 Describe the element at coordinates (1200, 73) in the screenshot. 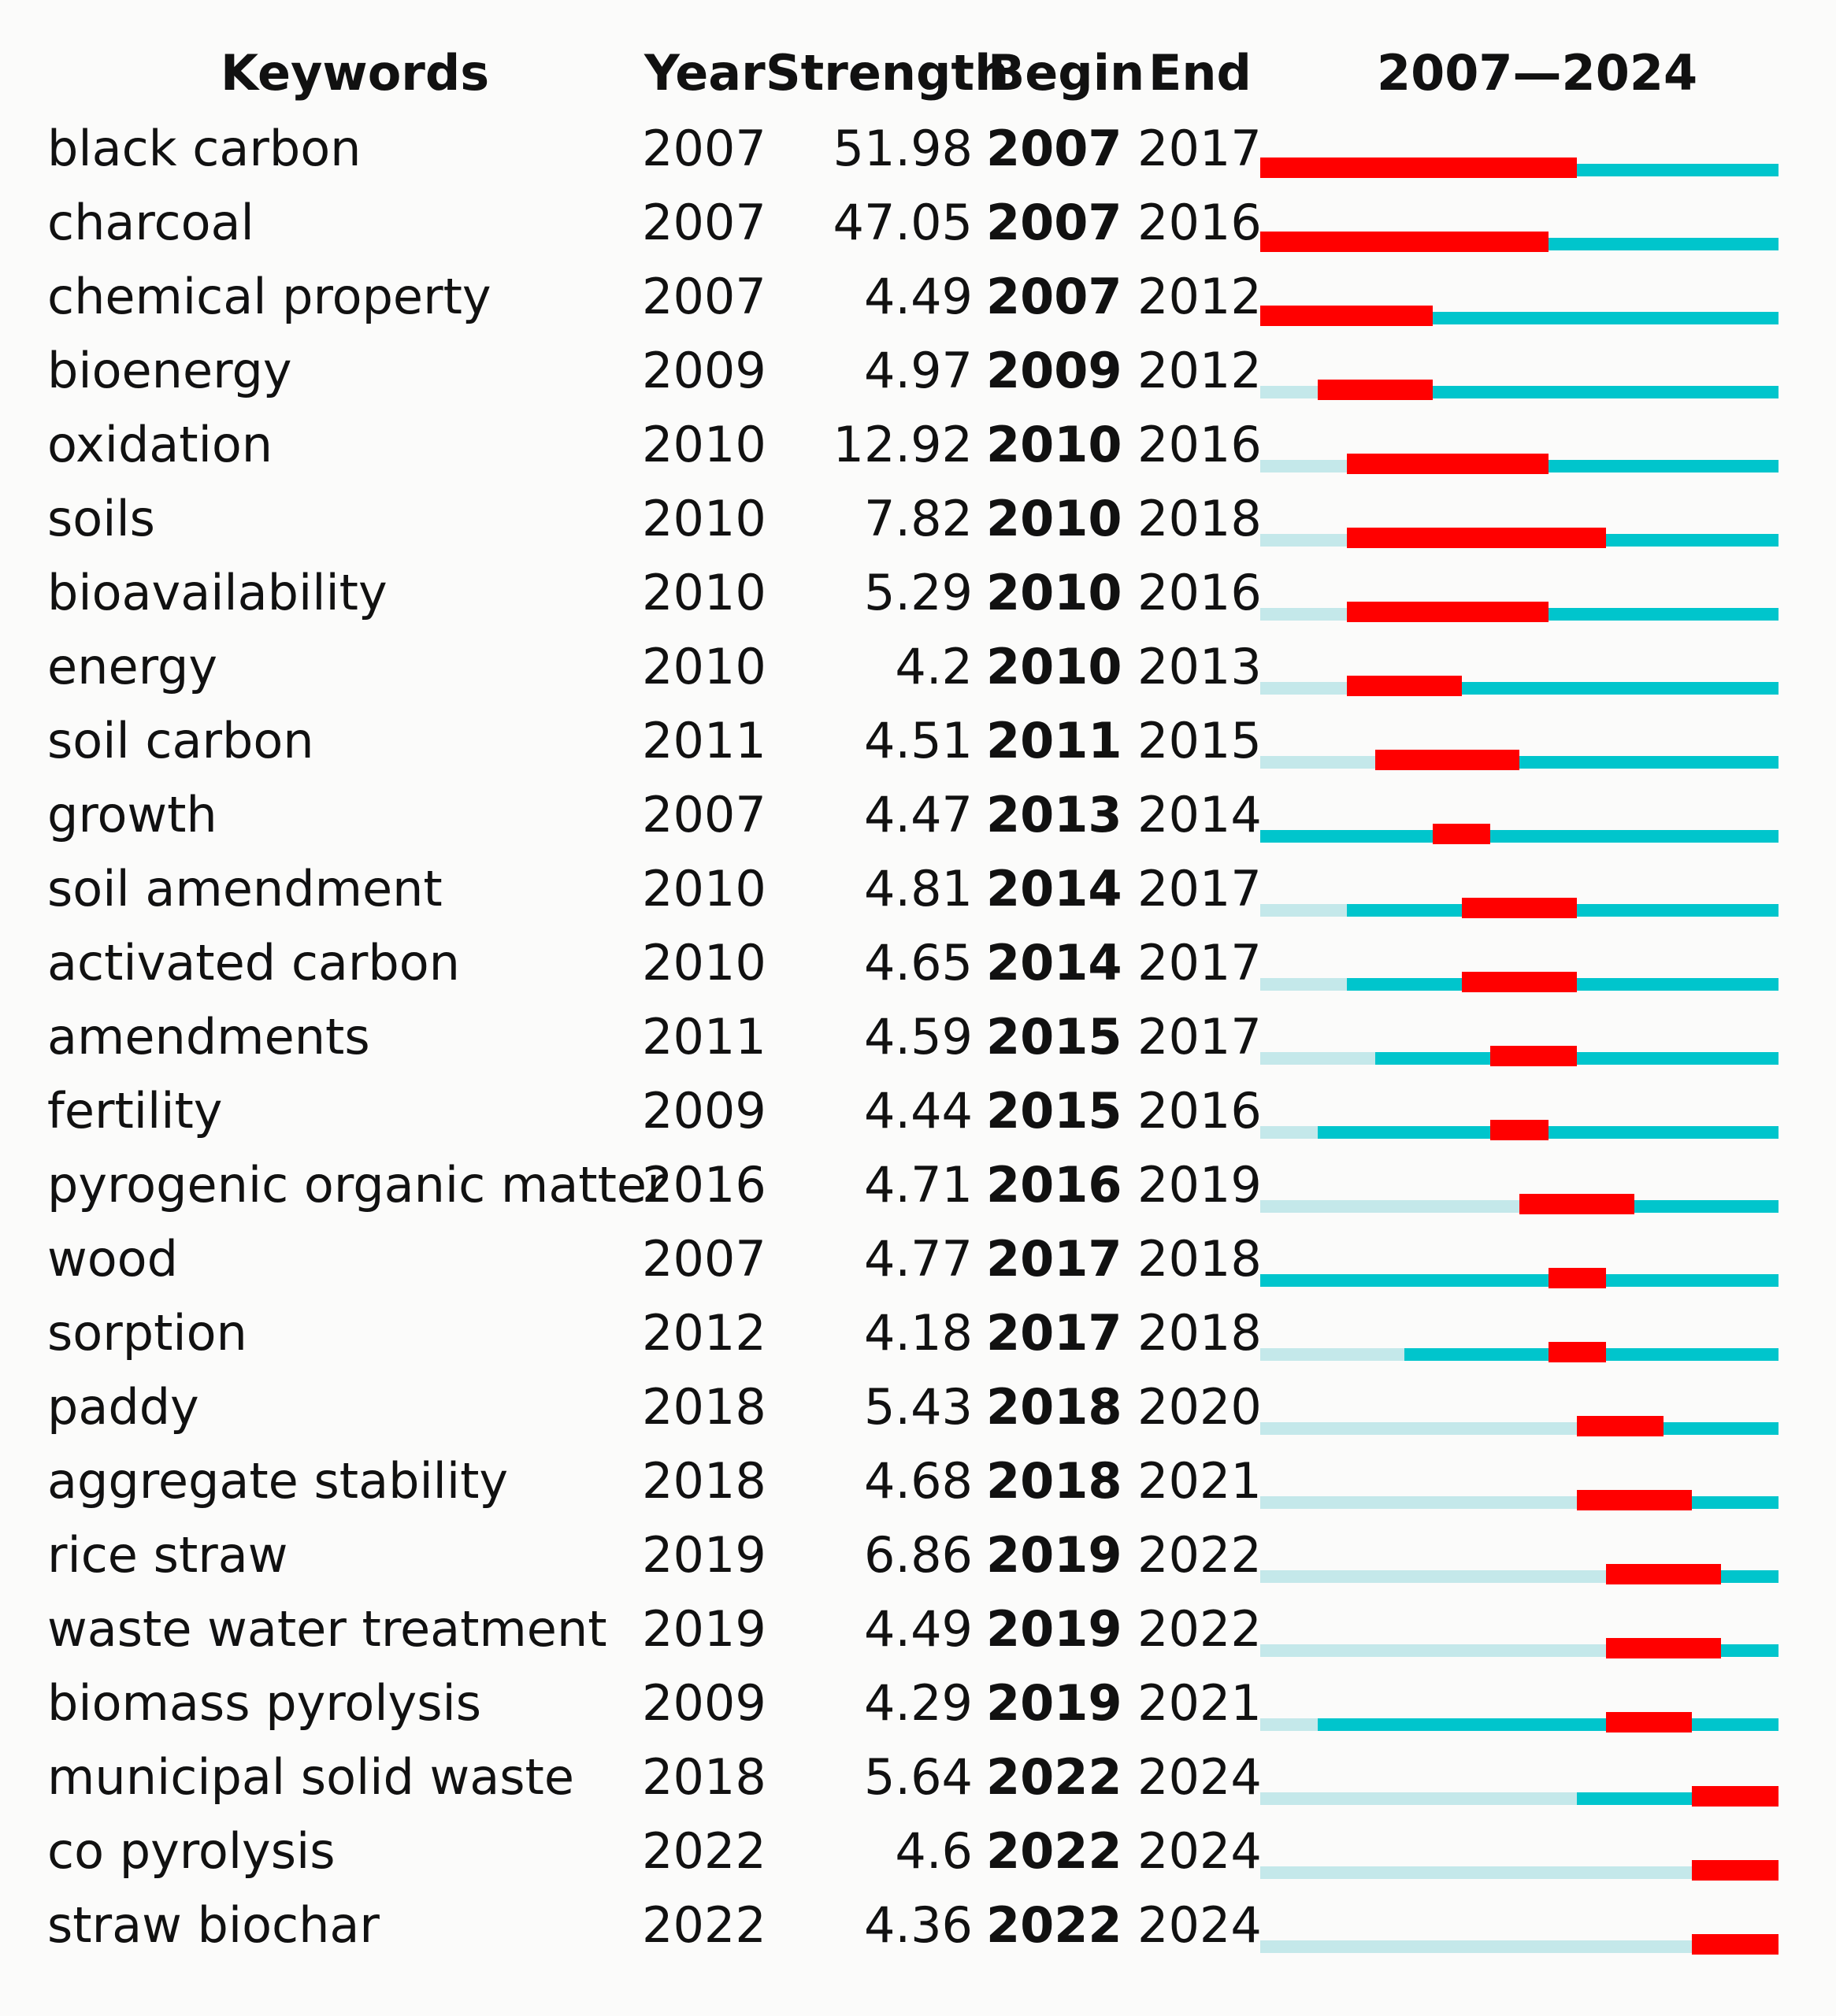

I see `header-end: End` at that location.